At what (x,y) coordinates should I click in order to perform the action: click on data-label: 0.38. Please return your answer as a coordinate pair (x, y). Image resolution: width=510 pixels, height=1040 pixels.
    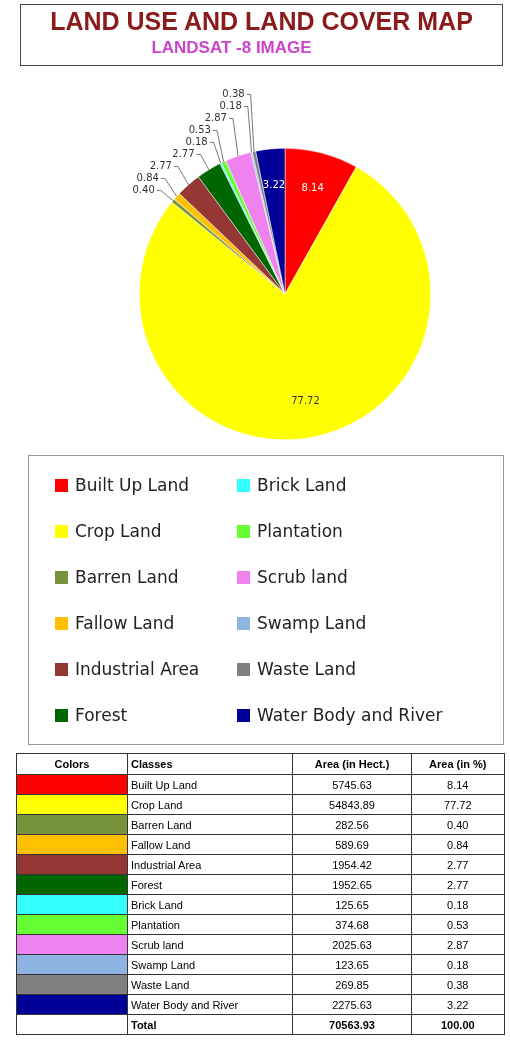
    Looking at the image, I should click on (233, 94).